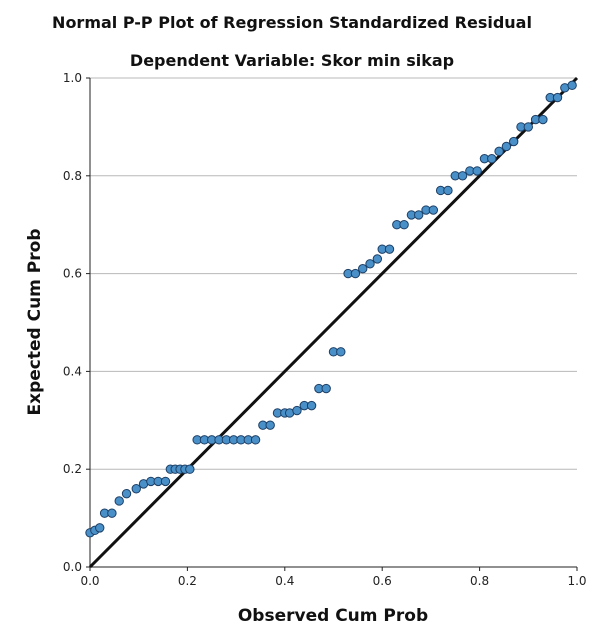 The height and width of the screenshot is (629, 589). Describe the element at coordinates (479, 581) in the screenshot. I see `x-tick-label-4: 0.8` at that location.